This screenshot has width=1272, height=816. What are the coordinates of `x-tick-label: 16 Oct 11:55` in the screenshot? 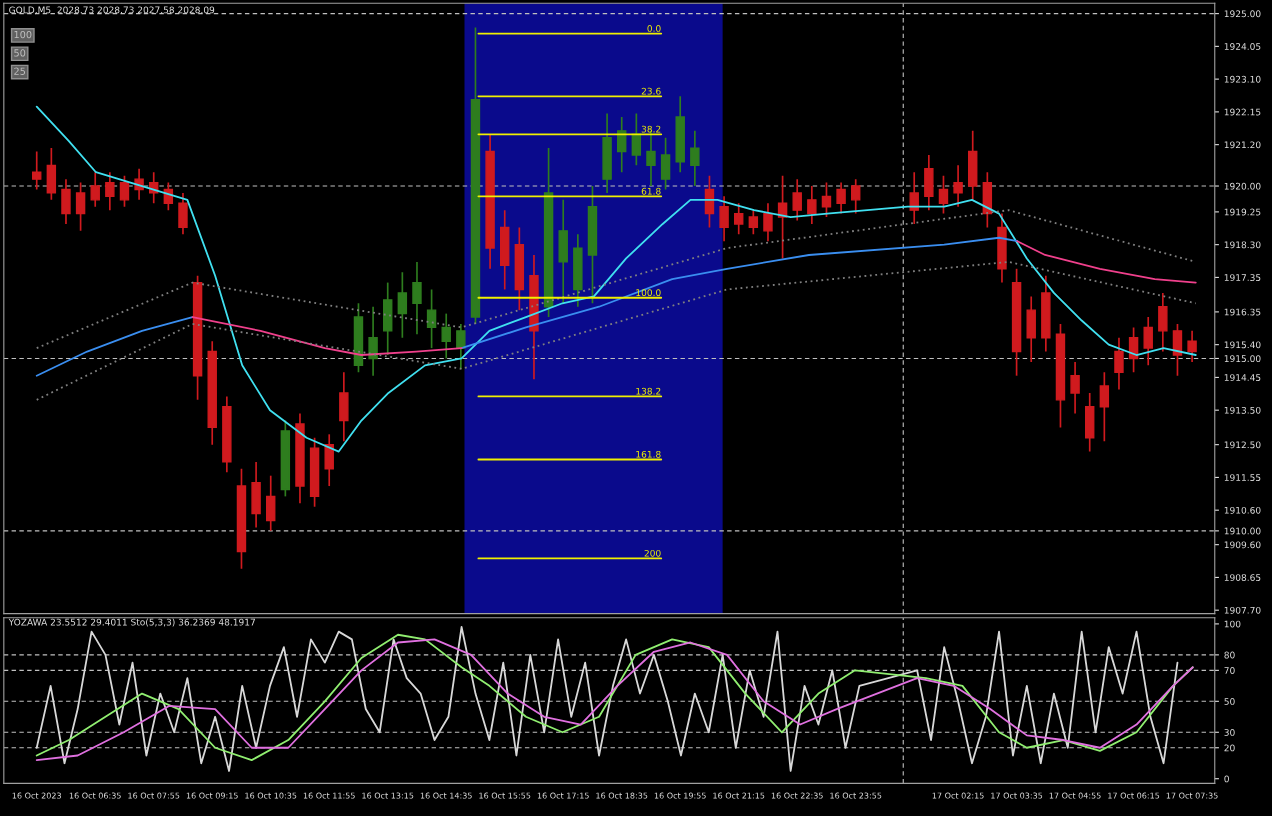 It's located at (329, 795).